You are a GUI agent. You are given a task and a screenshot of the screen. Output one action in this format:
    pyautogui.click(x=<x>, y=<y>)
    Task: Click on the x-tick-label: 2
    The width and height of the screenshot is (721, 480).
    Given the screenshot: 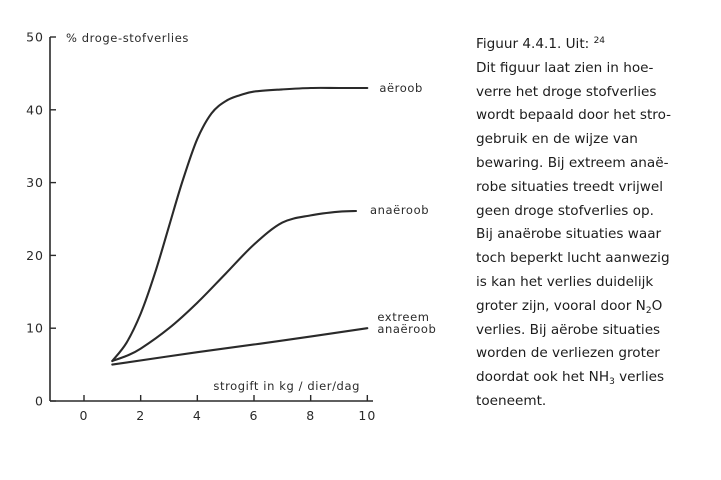 What is the action you would take?
    pyautogui.click(x=140, y=415)
    